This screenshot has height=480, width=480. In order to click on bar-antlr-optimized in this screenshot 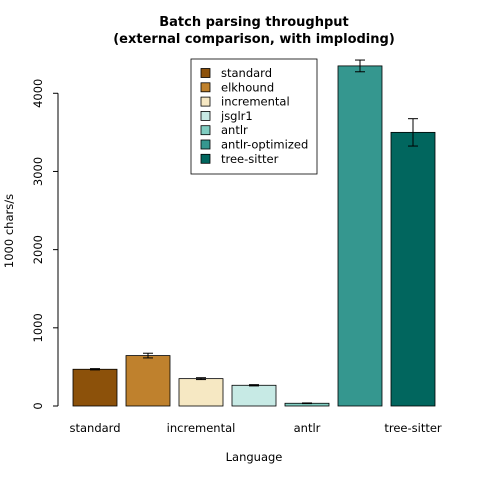, I will do `click(360, 236)`.